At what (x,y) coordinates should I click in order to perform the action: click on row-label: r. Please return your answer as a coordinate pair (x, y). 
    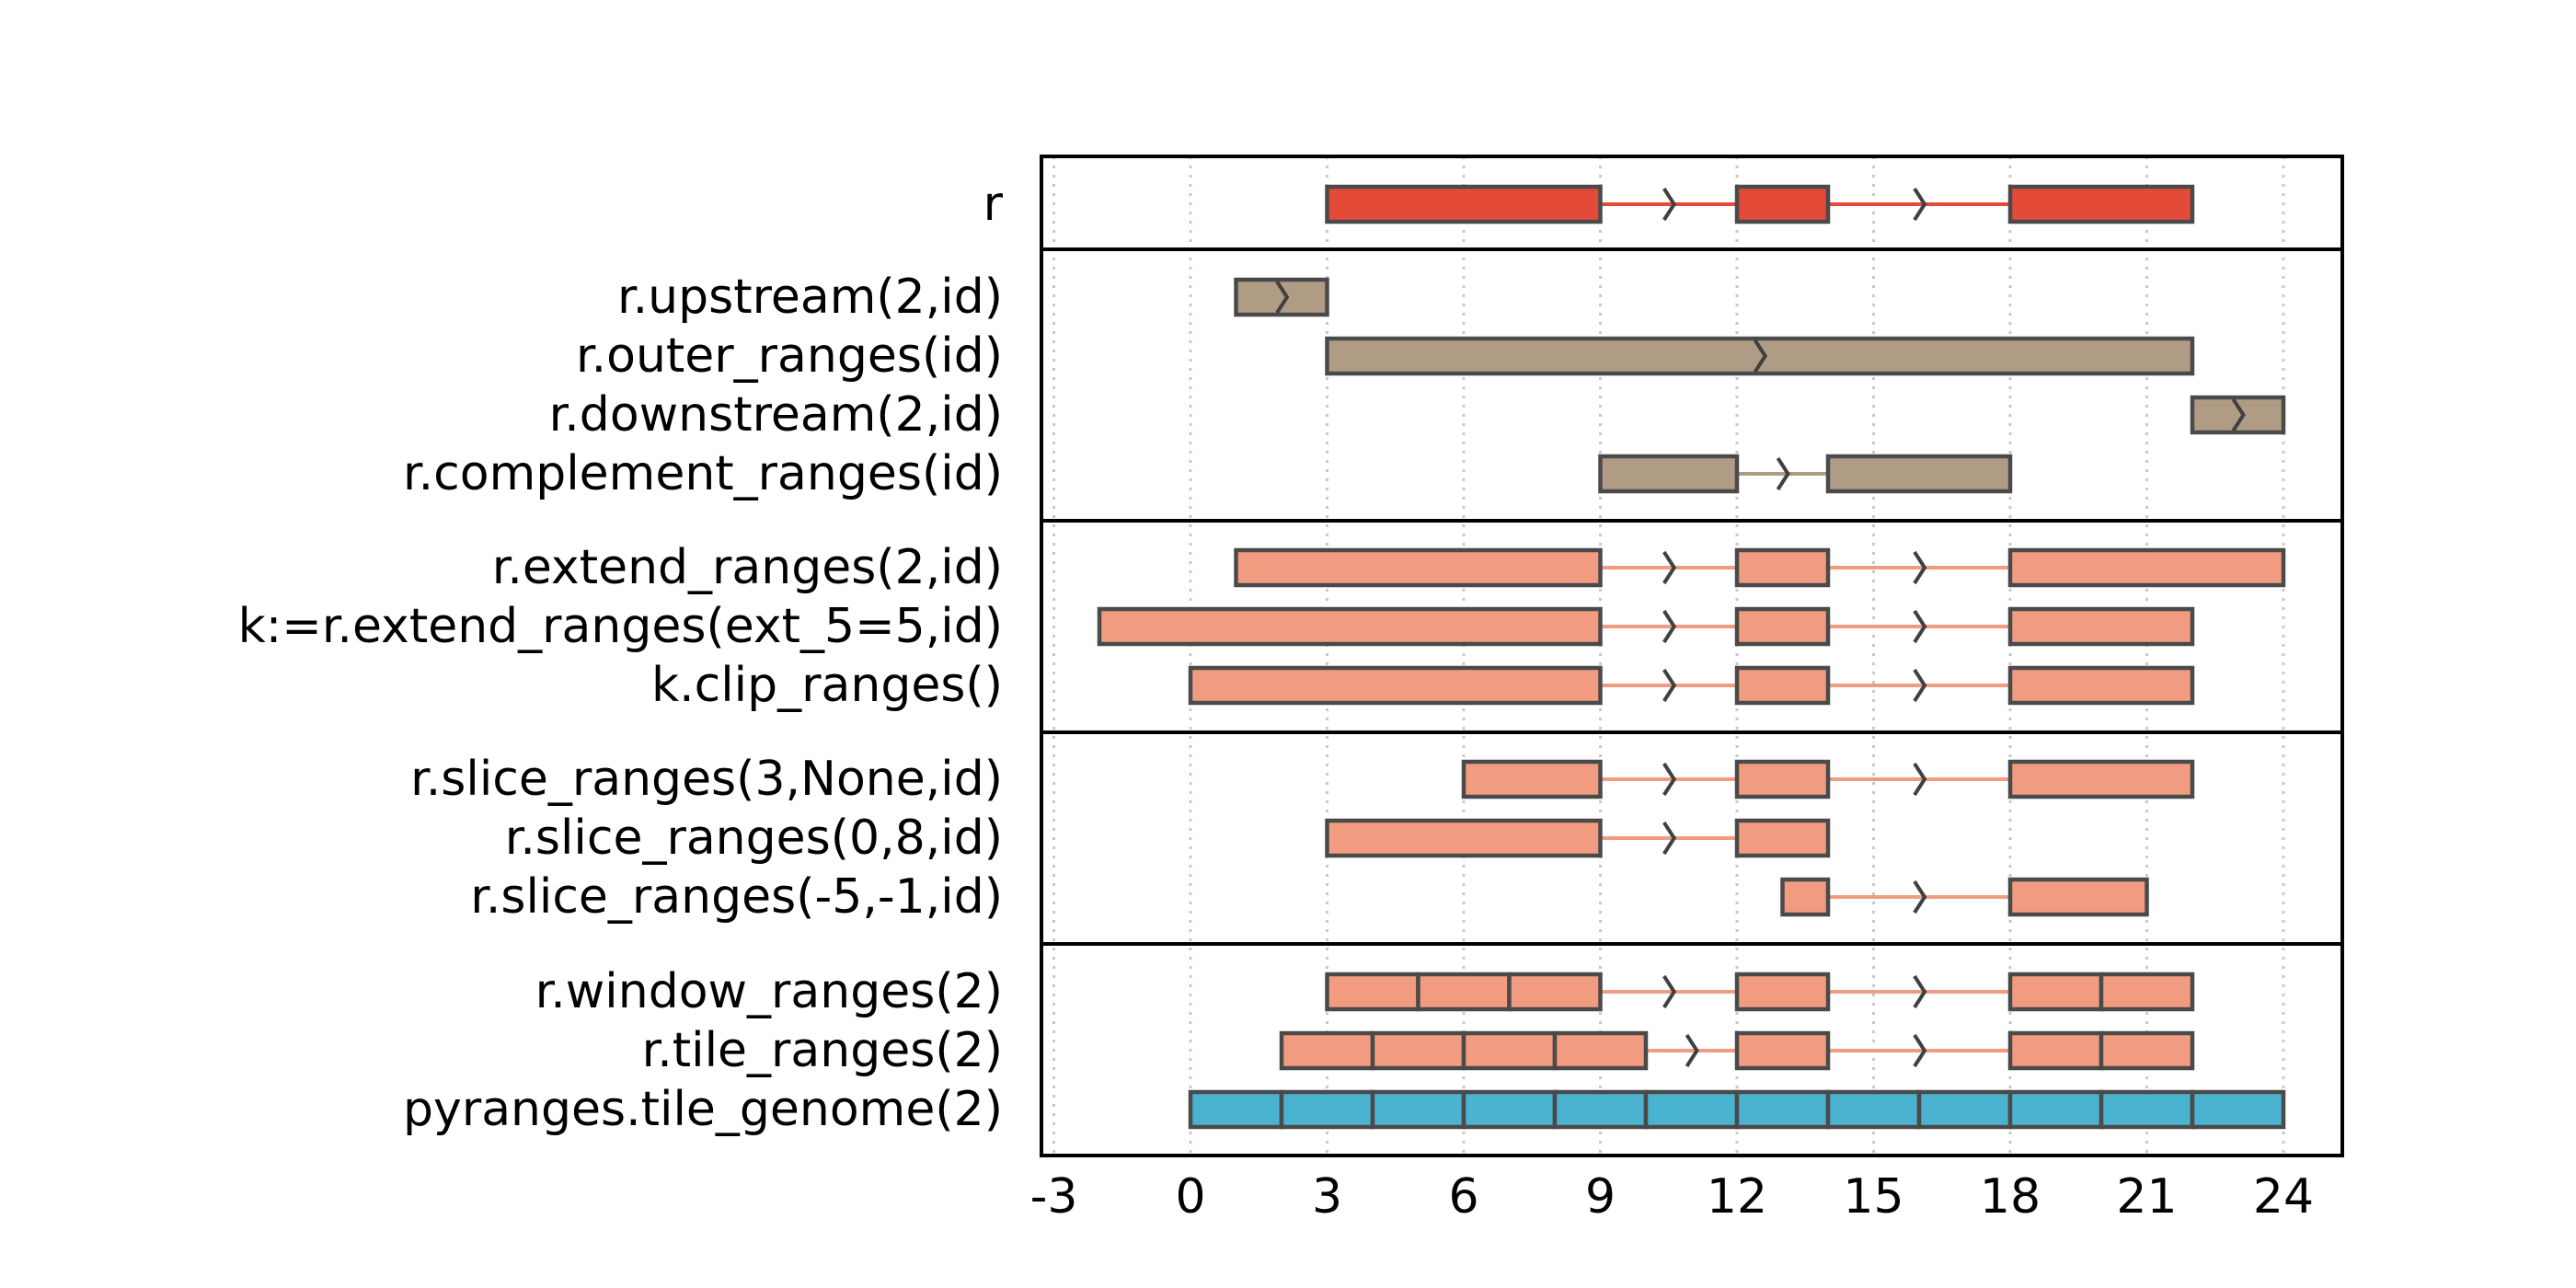
    Looking at the image, I should click on (993, 204).